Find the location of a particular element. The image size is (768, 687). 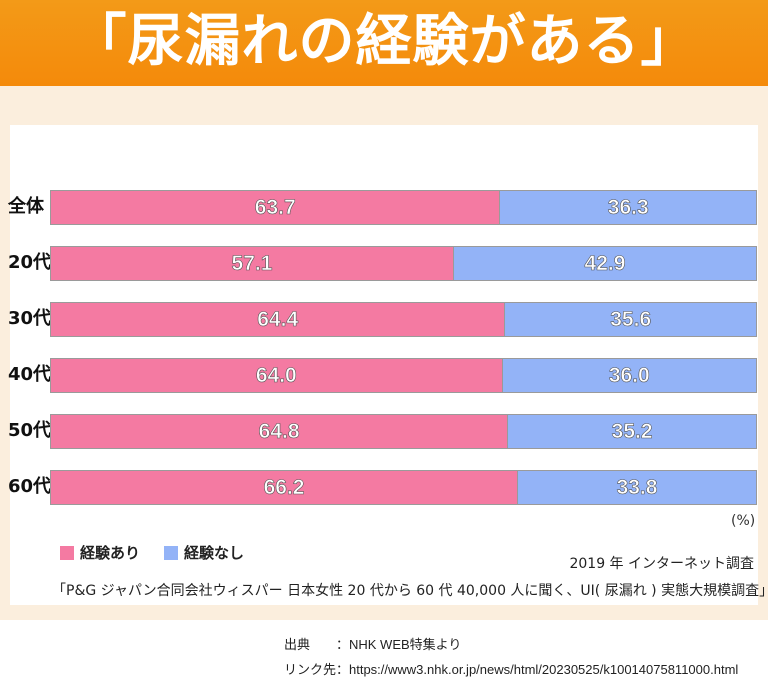

bar-segment-no: 33.8 is located at coordinates (636, 487).